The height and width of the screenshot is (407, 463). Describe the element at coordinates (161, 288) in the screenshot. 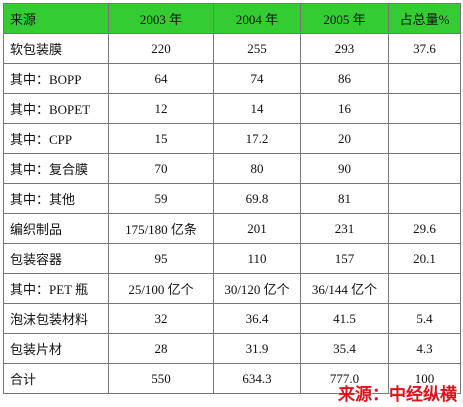

I see `table-cell: 25/100 亿个` at that location.